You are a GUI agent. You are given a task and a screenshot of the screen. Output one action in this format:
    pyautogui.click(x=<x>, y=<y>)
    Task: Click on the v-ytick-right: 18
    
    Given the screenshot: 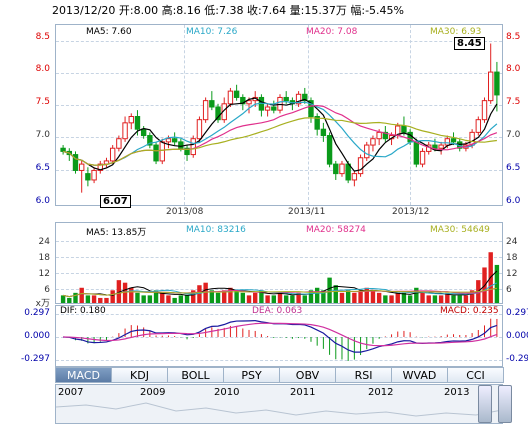 What is the action you would take?
    pyautogui.click(x=512, y=258)
    